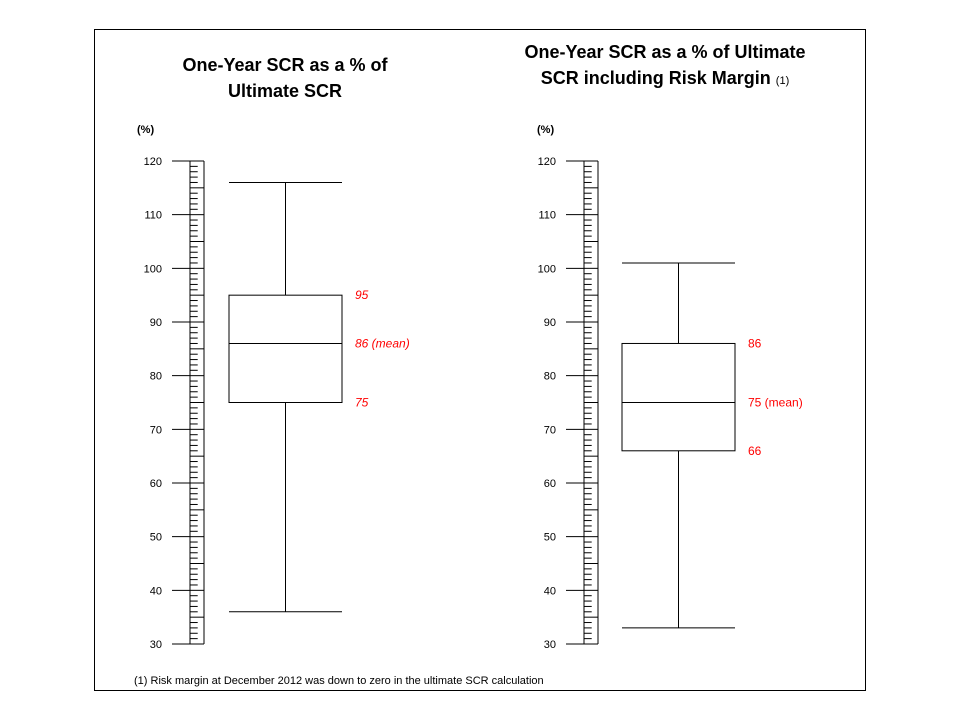  Describe the element at coordinates (755, 451) in the screenshot. I see `right-q1-label: 66` at that location.